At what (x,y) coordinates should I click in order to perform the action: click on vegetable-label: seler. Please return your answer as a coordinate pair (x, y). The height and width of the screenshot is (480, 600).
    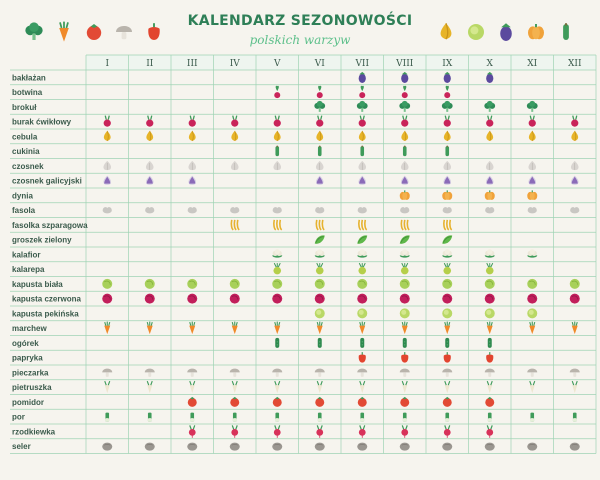
    Looking at the image, I should click on (21, 446).